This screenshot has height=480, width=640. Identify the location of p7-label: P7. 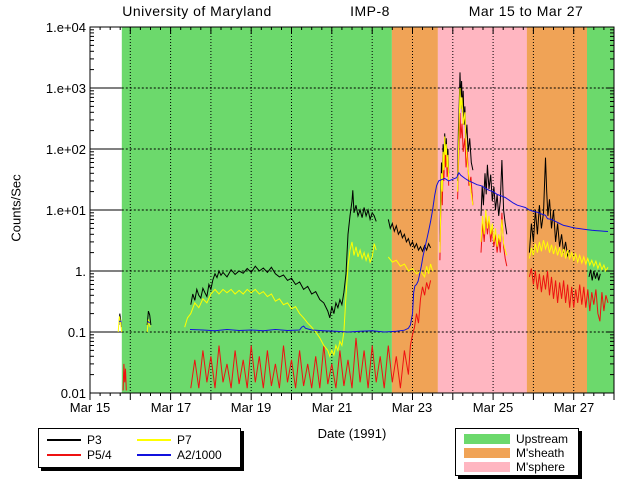
(184, 439).